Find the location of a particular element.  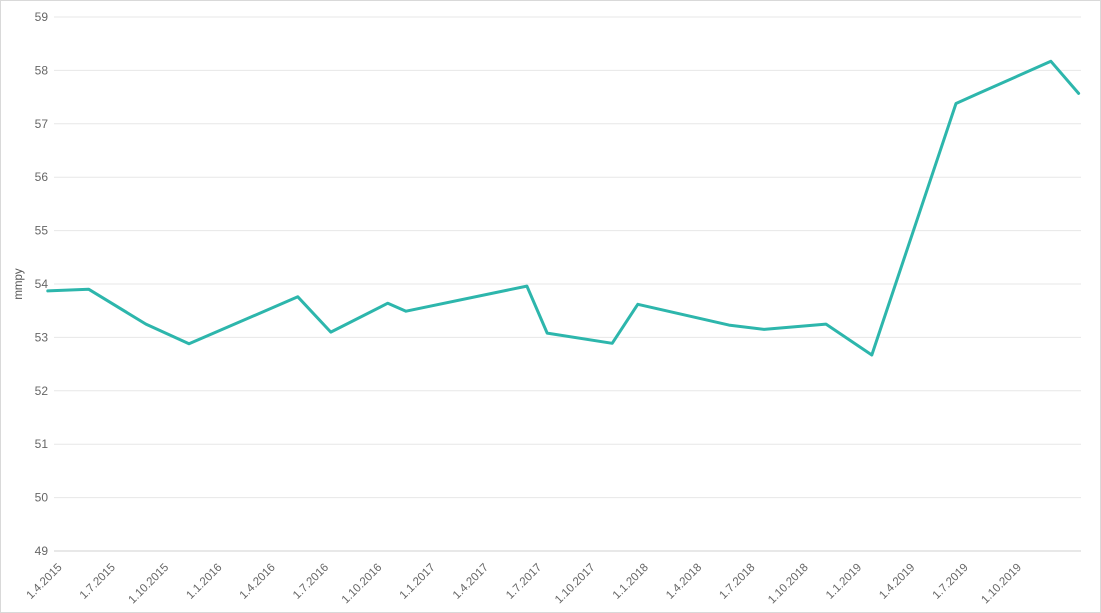

y-tick-label: 56 is located at coordinates (42, 177).